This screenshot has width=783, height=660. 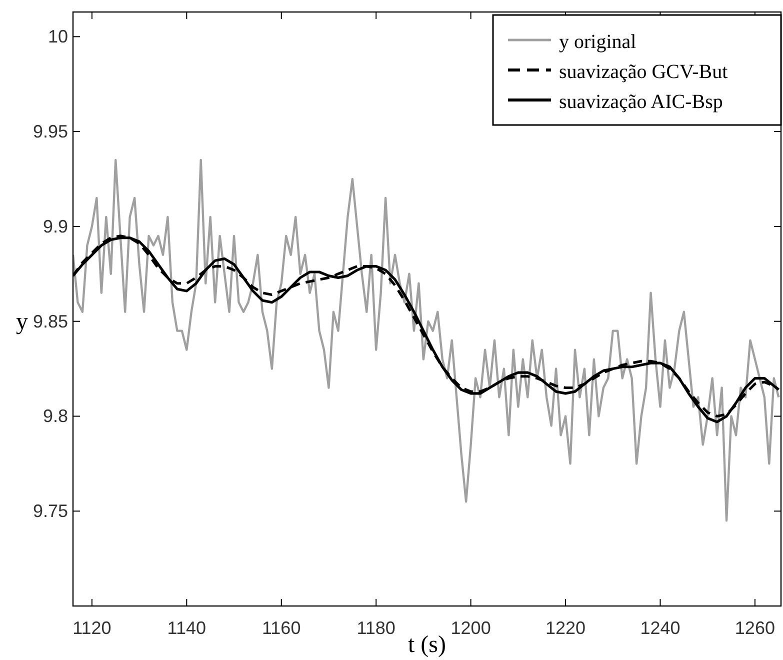 What do you see at coordinates (55, 226) in the screenshot?
I see `y-tick-label: 9.9` at bounding box center [55, 226].